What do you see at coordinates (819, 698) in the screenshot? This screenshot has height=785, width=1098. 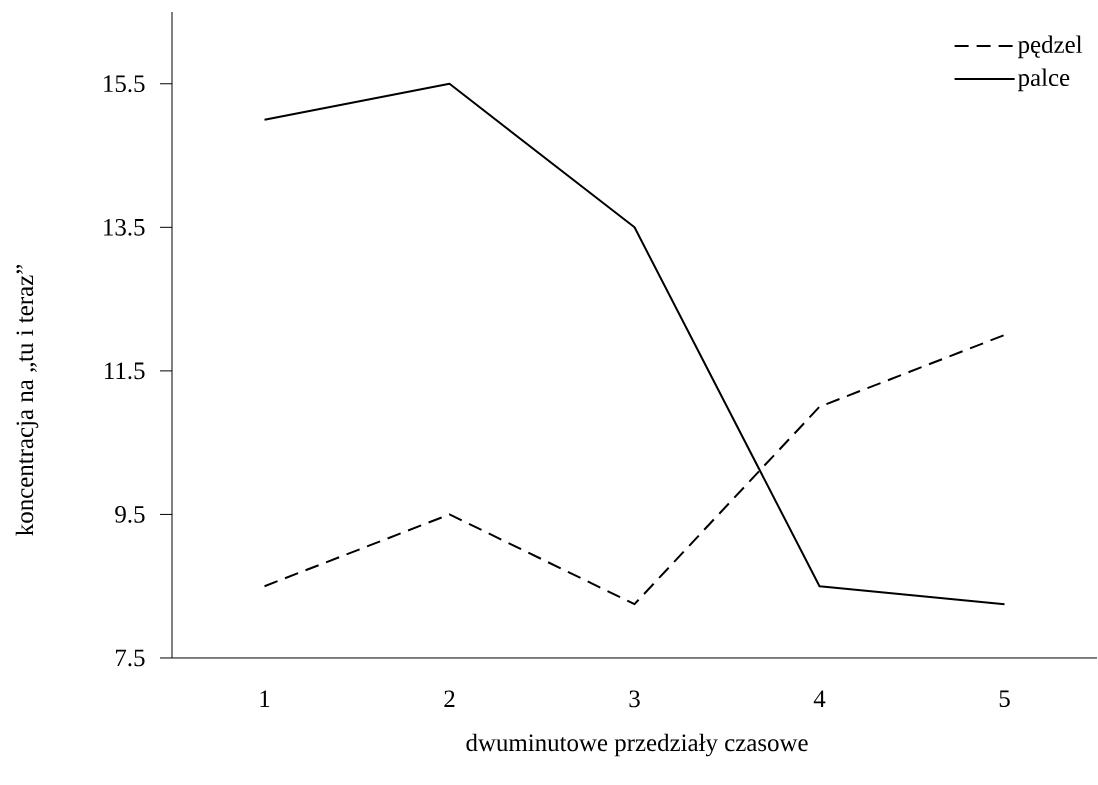 I see `x-tick-label: 4` at bounding box center [819, 698].